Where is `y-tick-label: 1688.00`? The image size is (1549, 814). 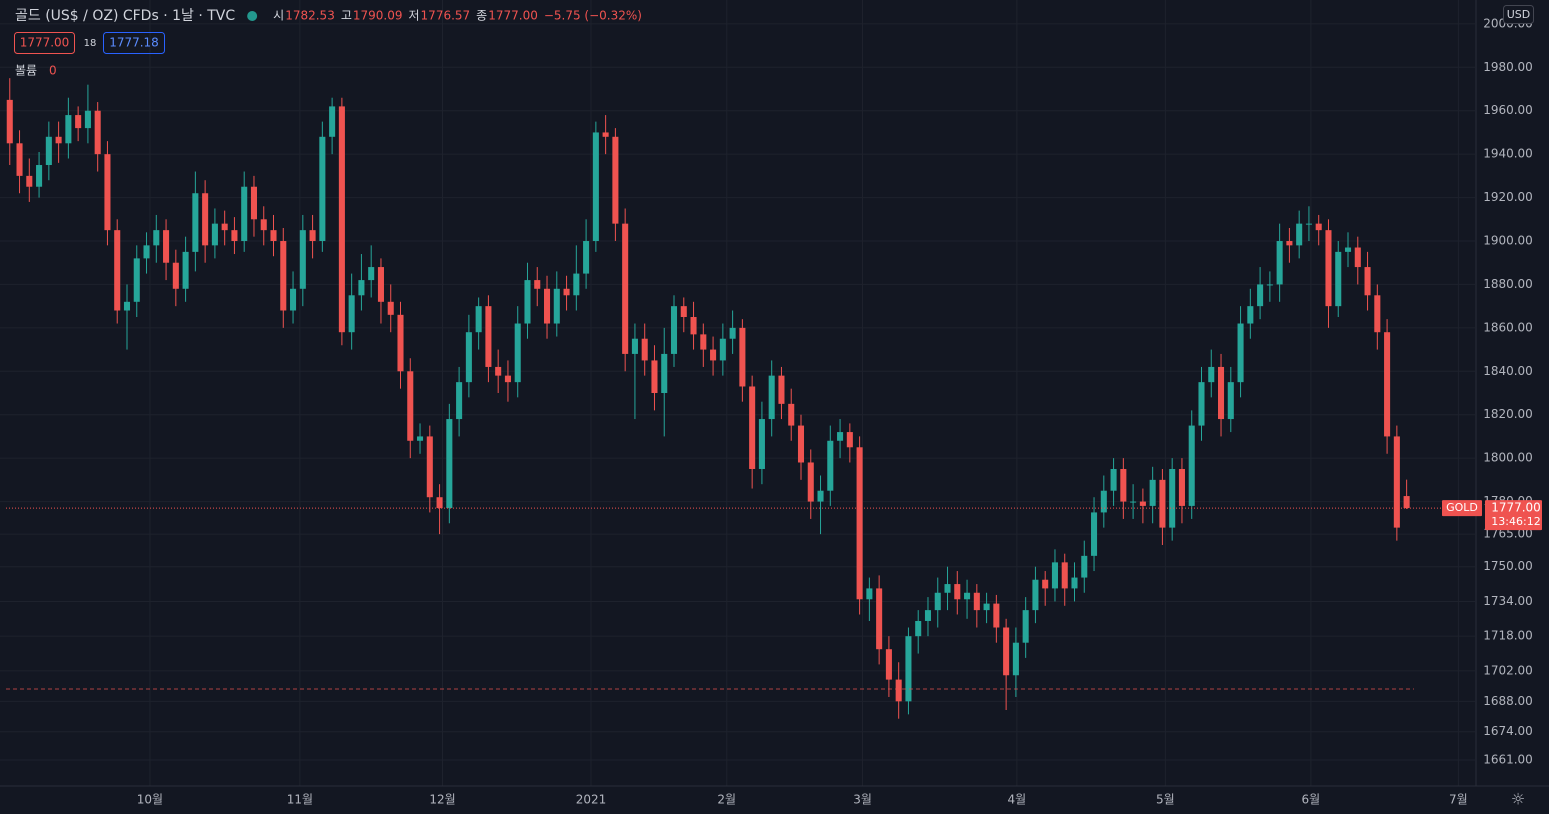
y-tick-label: 1688.00 is located at coordinates (1508, 701).